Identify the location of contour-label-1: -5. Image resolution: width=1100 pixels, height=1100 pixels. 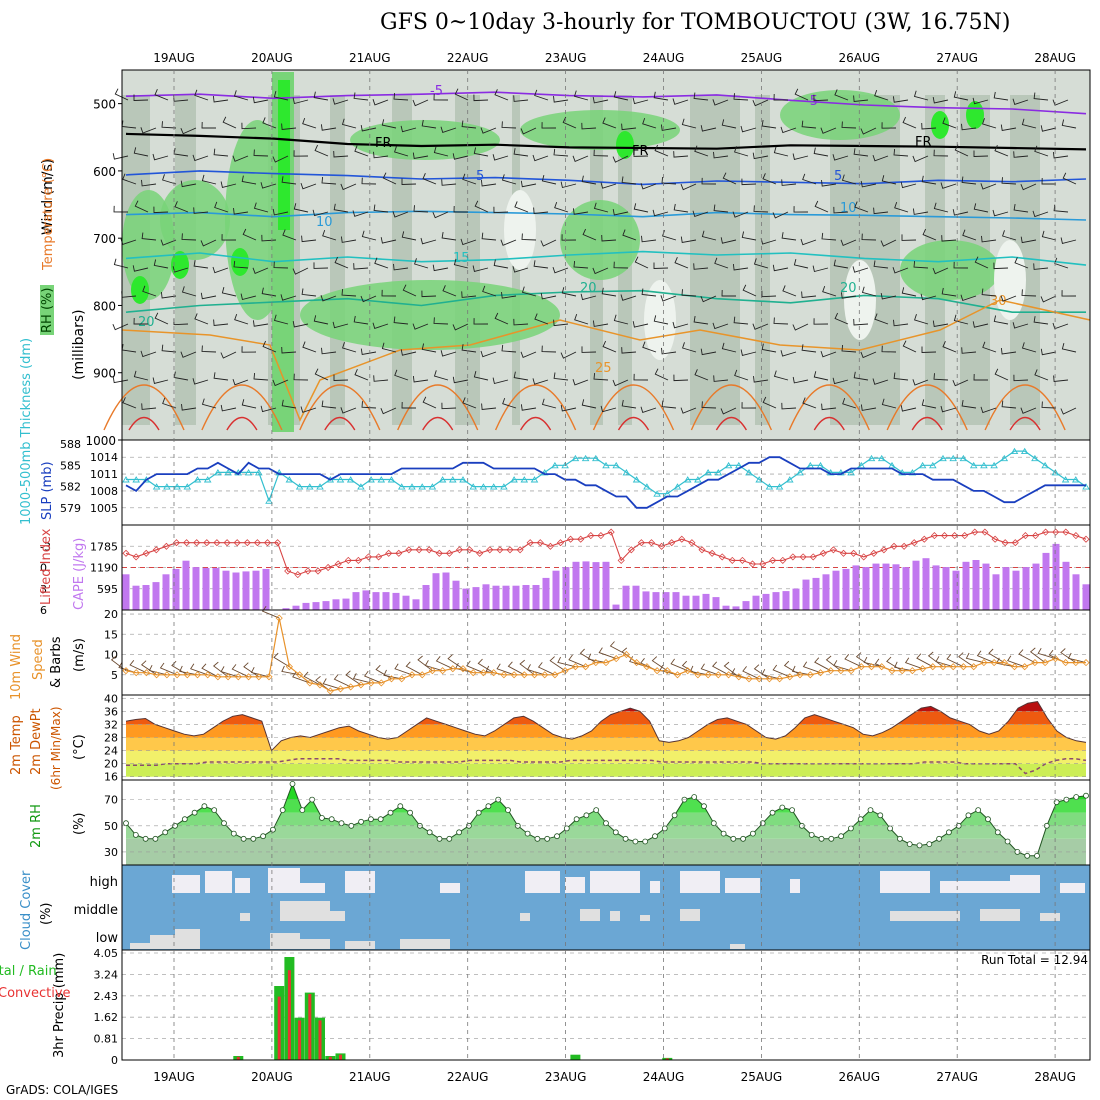
(811, 101).